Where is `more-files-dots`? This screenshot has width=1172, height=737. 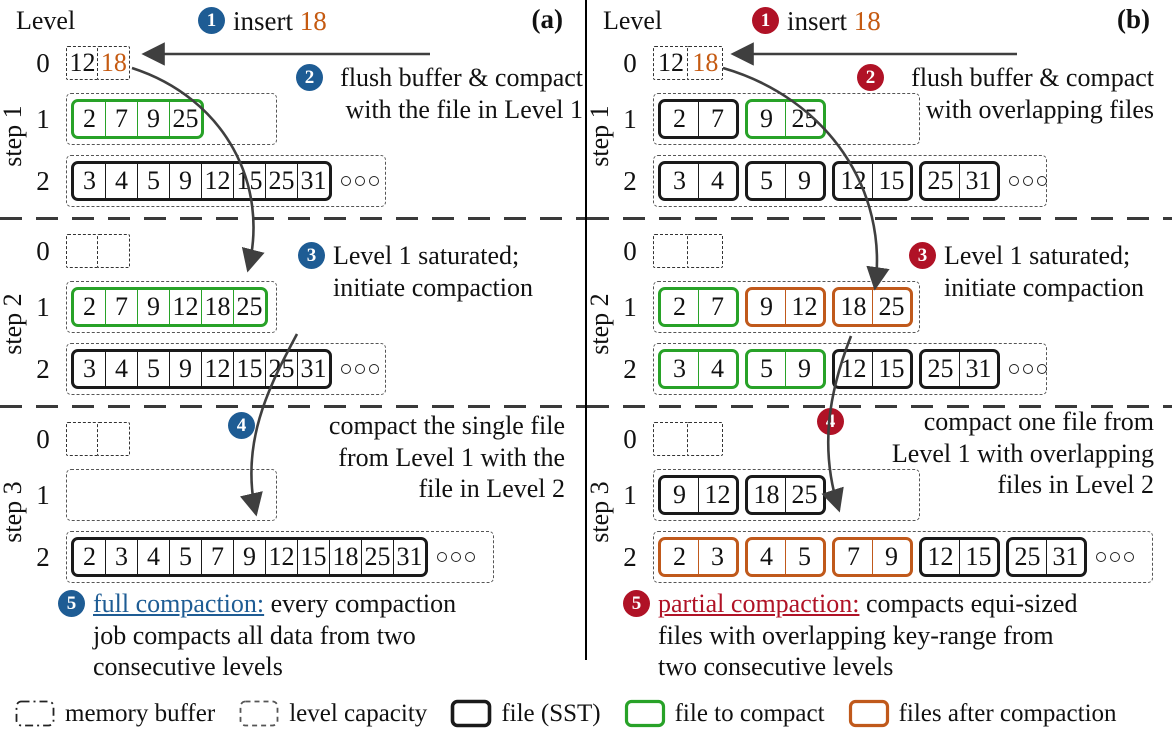 more-files-dots is located at coordinates (1028, 181).